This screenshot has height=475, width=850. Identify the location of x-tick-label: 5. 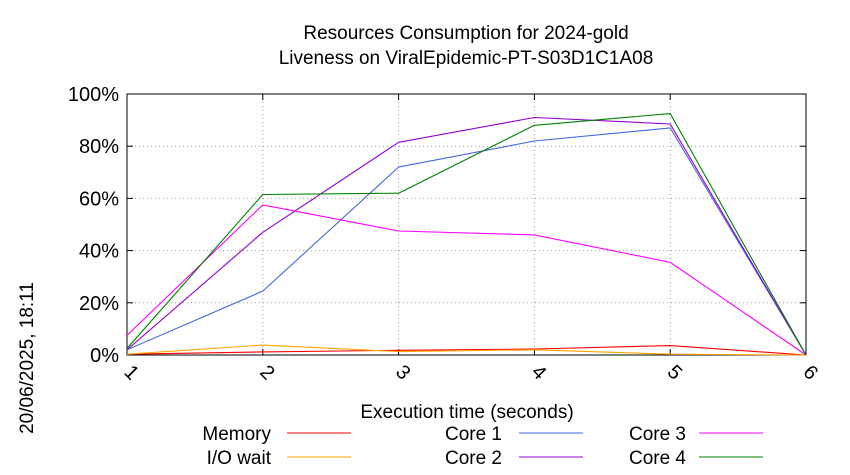
(674, 372).